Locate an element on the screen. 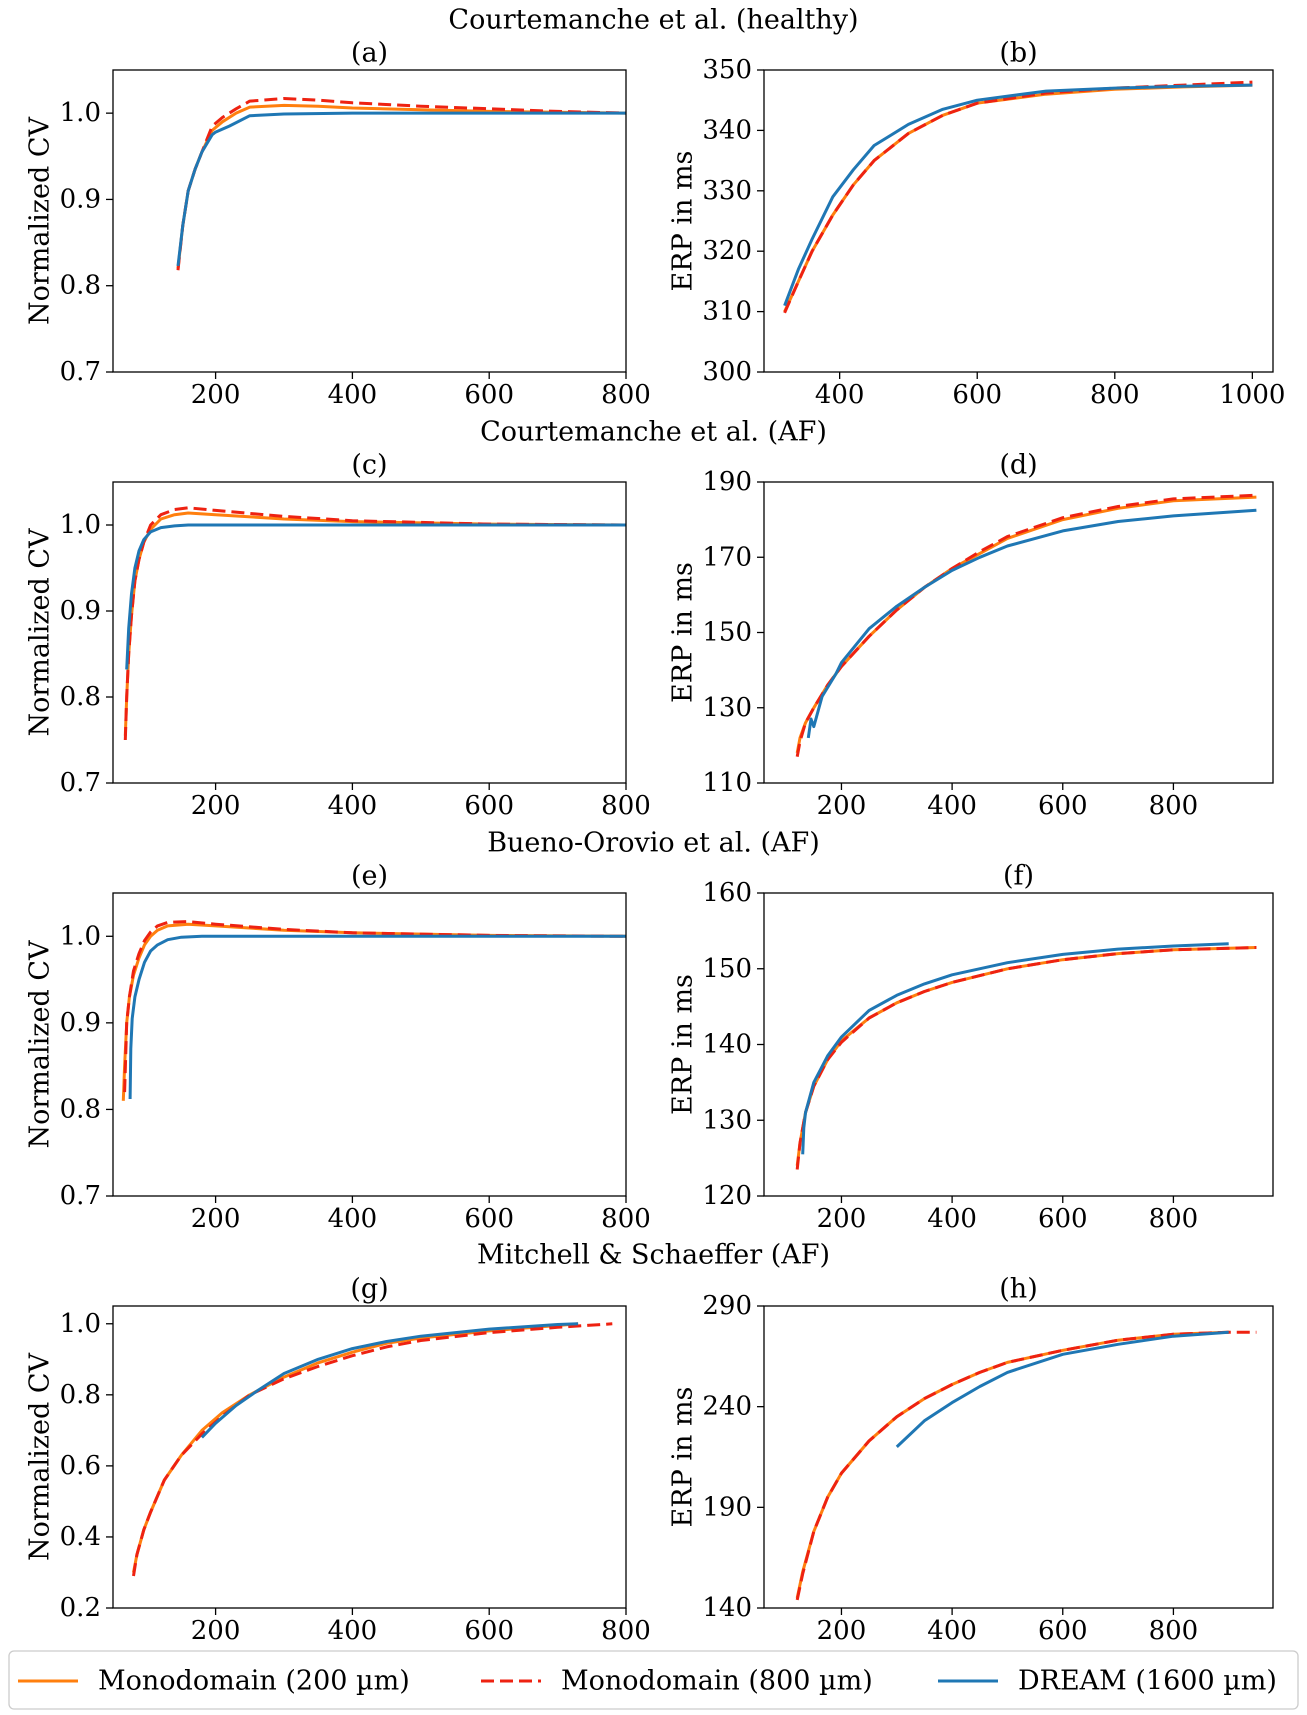 The width and height of the screenshot is (1307, 1715). y-tick-label: 0.9 is located at coordinates (80, 611).